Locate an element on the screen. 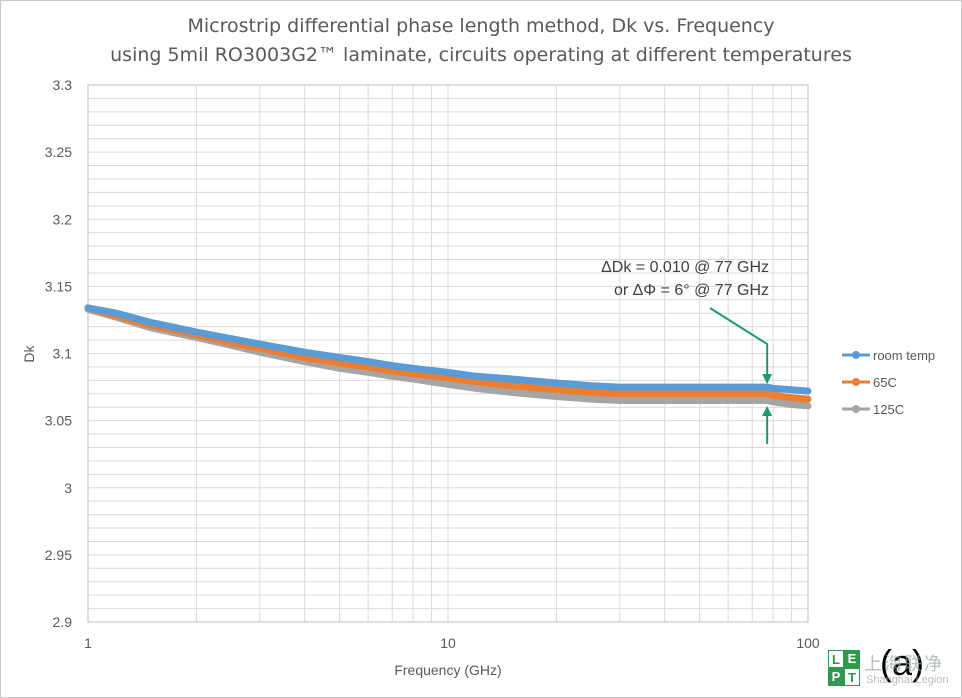 Image resolution: width=962 pixels, height=698 pixels. series-lines is located at coordinates (448, 357).